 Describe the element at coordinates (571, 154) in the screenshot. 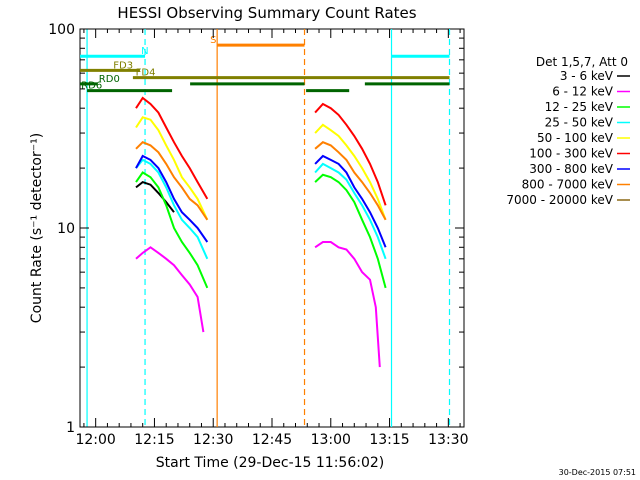

I see `legend-label-5: 100 - 300 keV` at that location.